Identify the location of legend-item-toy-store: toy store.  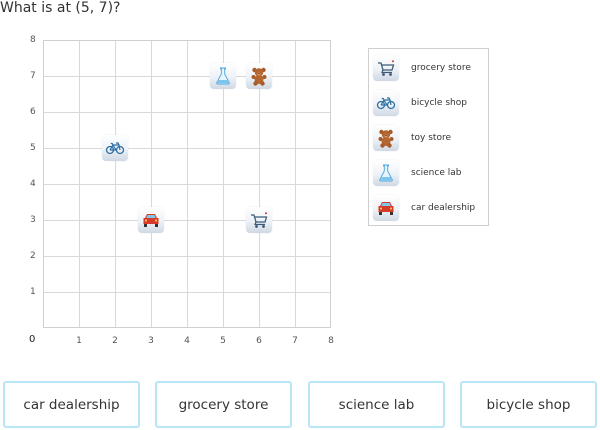
(412, 138).